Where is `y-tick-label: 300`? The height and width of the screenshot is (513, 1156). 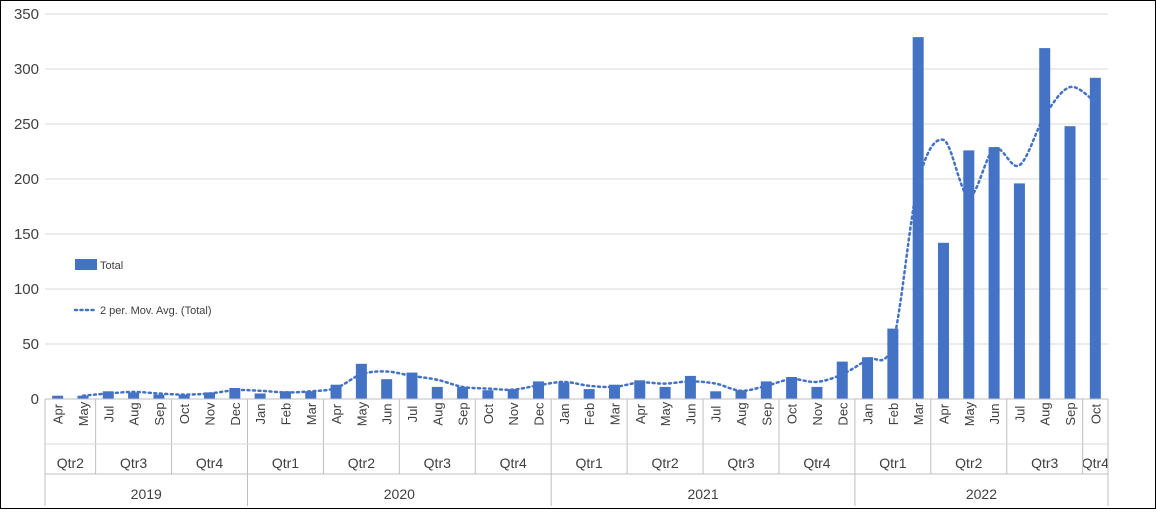 y-tick-label: 300 is located at coordinates (26, 69).